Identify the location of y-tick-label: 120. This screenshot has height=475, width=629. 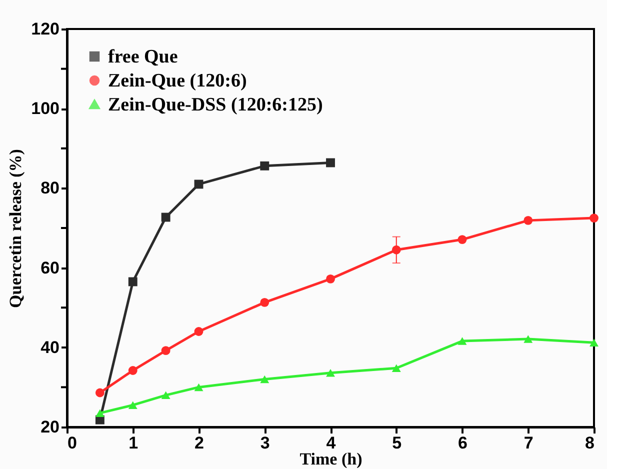
(45, 29).